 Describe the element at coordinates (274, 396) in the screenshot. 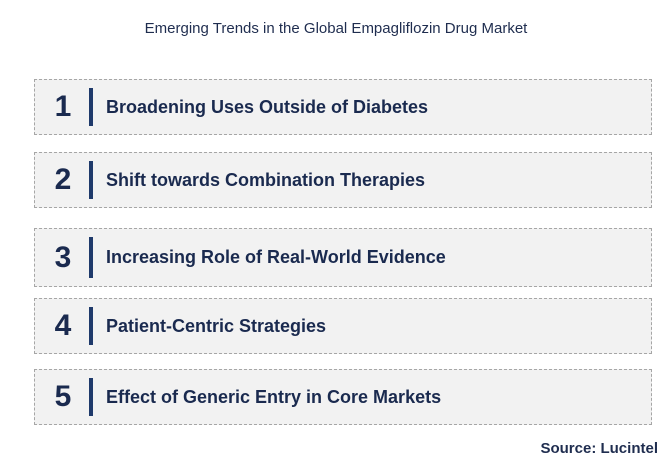

I see `trend-label: Effect of Generic Entry in Core Markets` at that location.